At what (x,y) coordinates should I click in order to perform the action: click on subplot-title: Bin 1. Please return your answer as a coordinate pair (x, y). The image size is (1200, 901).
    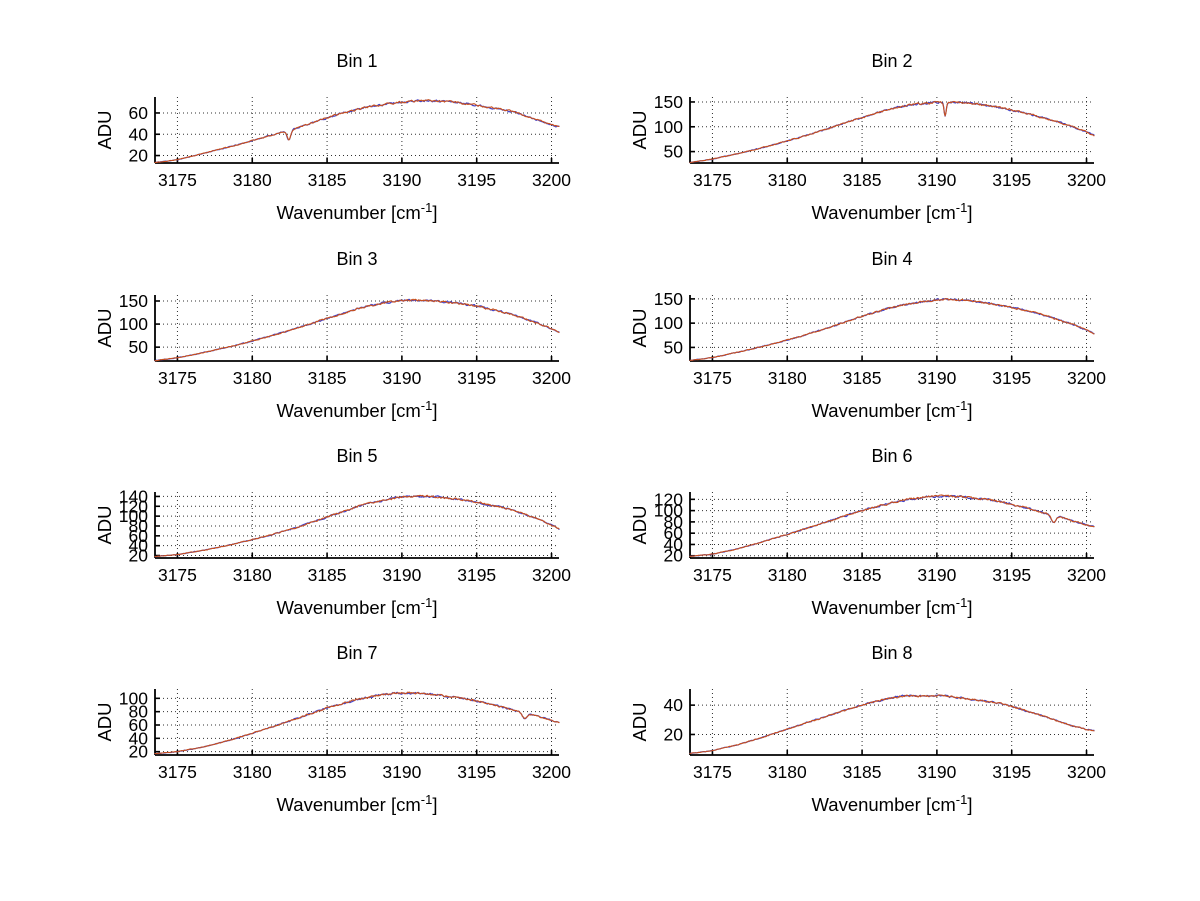
    Looking at the image, I should click on (357, 61).